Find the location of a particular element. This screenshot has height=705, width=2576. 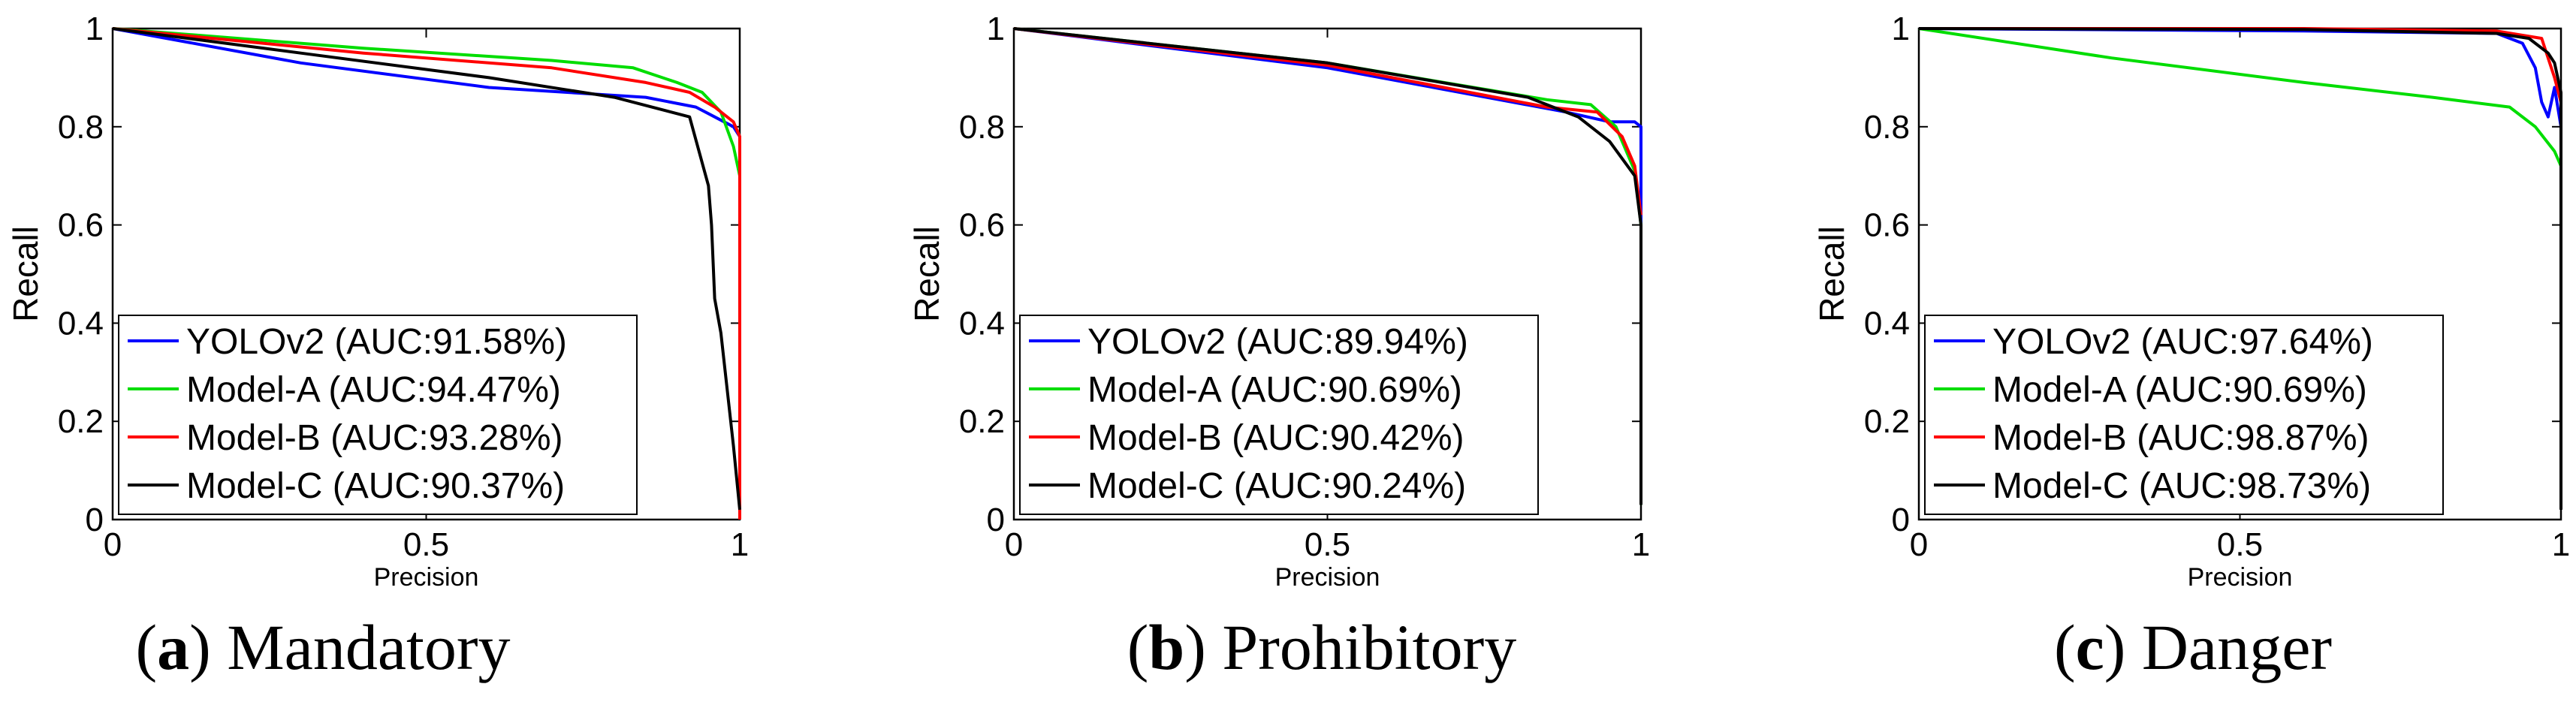

panel-caption: (b) Prohibitory is located at coordinates (1321, 647).